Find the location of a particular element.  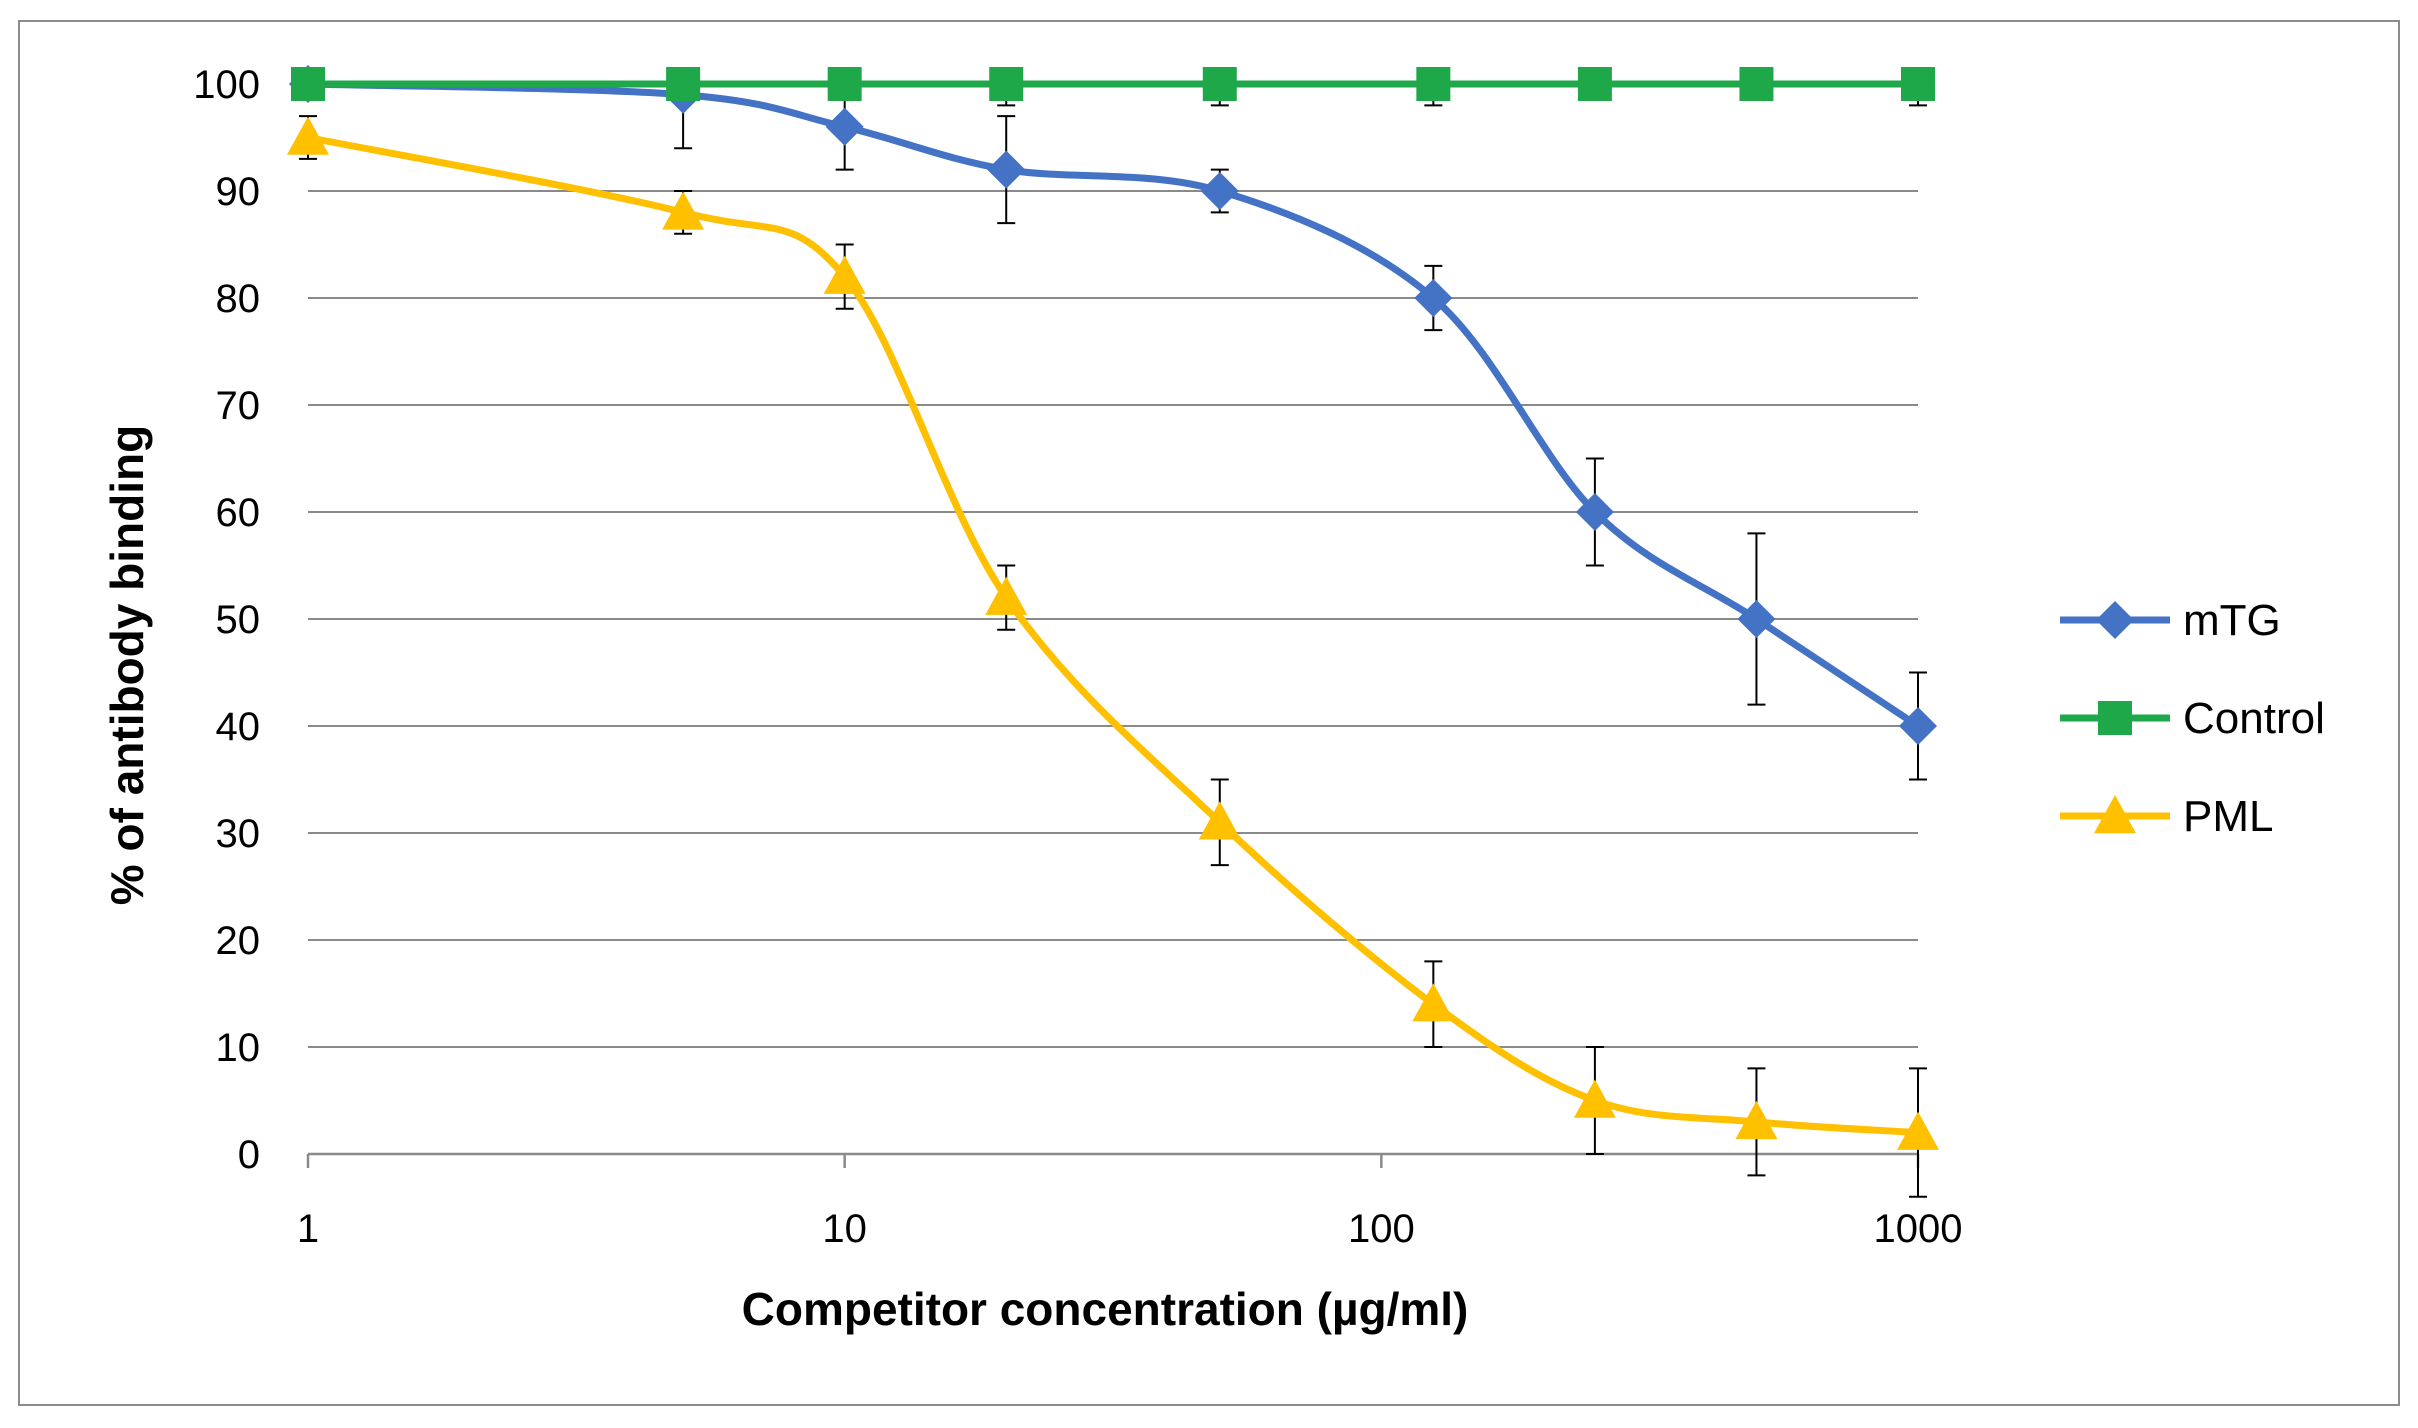

legend-label-control: Control is located at coordinates (2254, 718).